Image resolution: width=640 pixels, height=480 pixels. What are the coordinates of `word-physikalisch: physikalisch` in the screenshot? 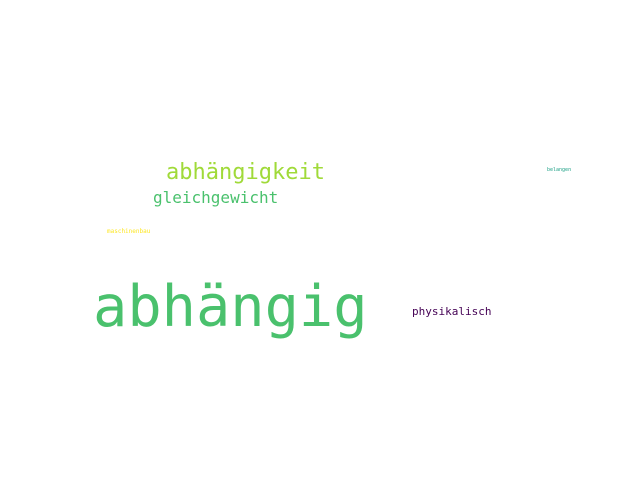 It's located at (452, 311).